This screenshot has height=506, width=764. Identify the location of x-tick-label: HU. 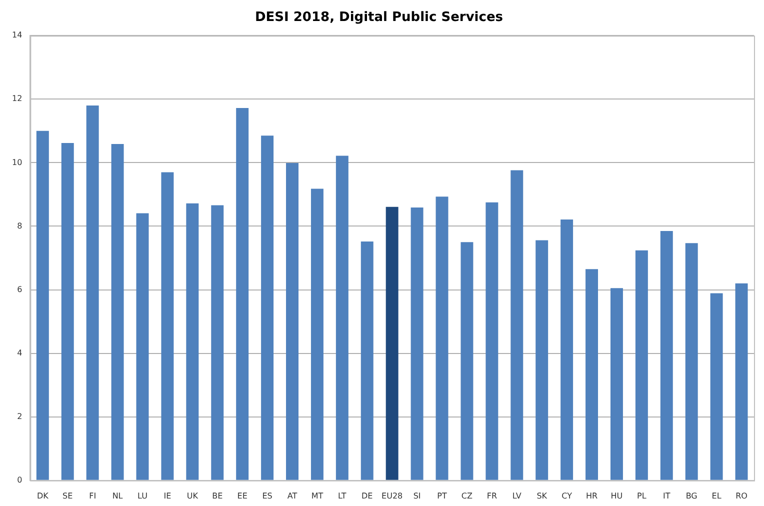
(616, 495).